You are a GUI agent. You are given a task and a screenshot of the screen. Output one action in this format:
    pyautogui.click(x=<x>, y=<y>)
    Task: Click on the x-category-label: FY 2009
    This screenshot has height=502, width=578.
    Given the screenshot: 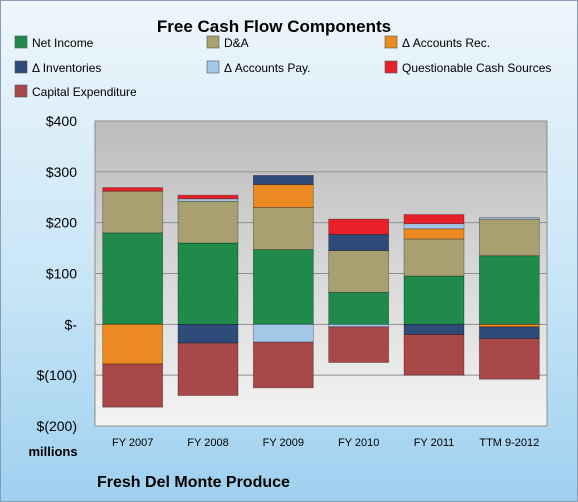 What is the action you would take?
    pyautogui.click(x=283, y=443)
    